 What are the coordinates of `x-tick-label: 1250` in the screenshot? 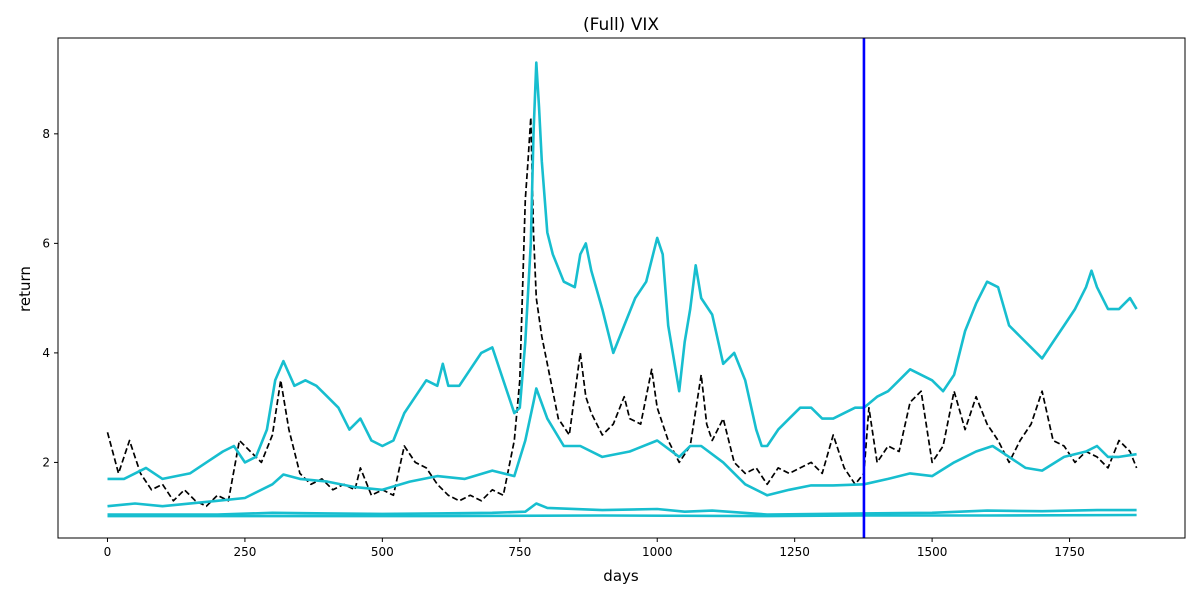 It's located at (794, 552).